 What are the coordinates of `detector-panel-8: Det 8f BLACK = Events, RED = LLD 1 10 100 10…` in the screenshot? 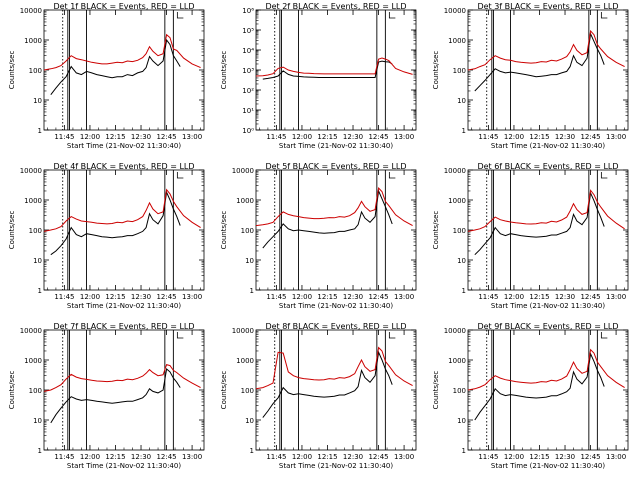 It's located at (318, 396).